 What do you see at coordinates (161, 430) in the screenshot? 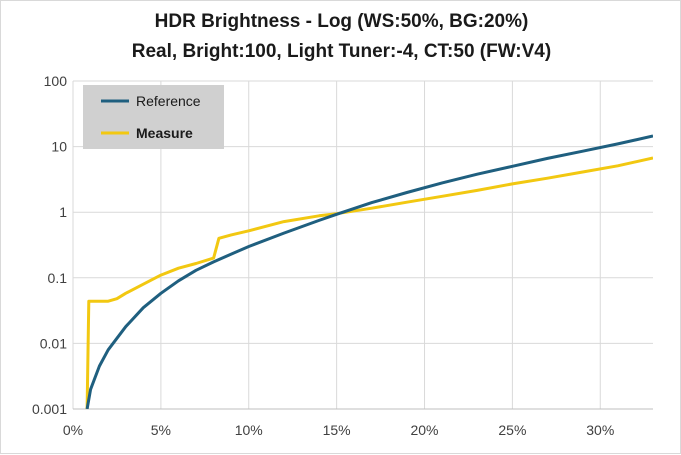
I see `x-tick-label: 5%` at bounding box center [161, 430].